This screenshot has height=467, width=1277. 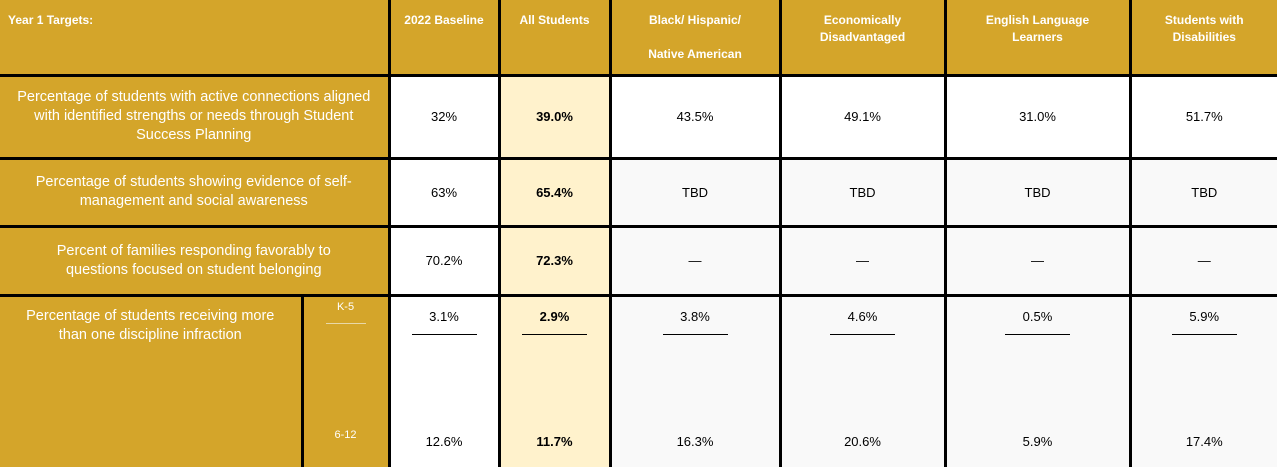 I want to click on header-econ-disadvantaged: Economically Disadvantaged, so click(x=862, y=38).